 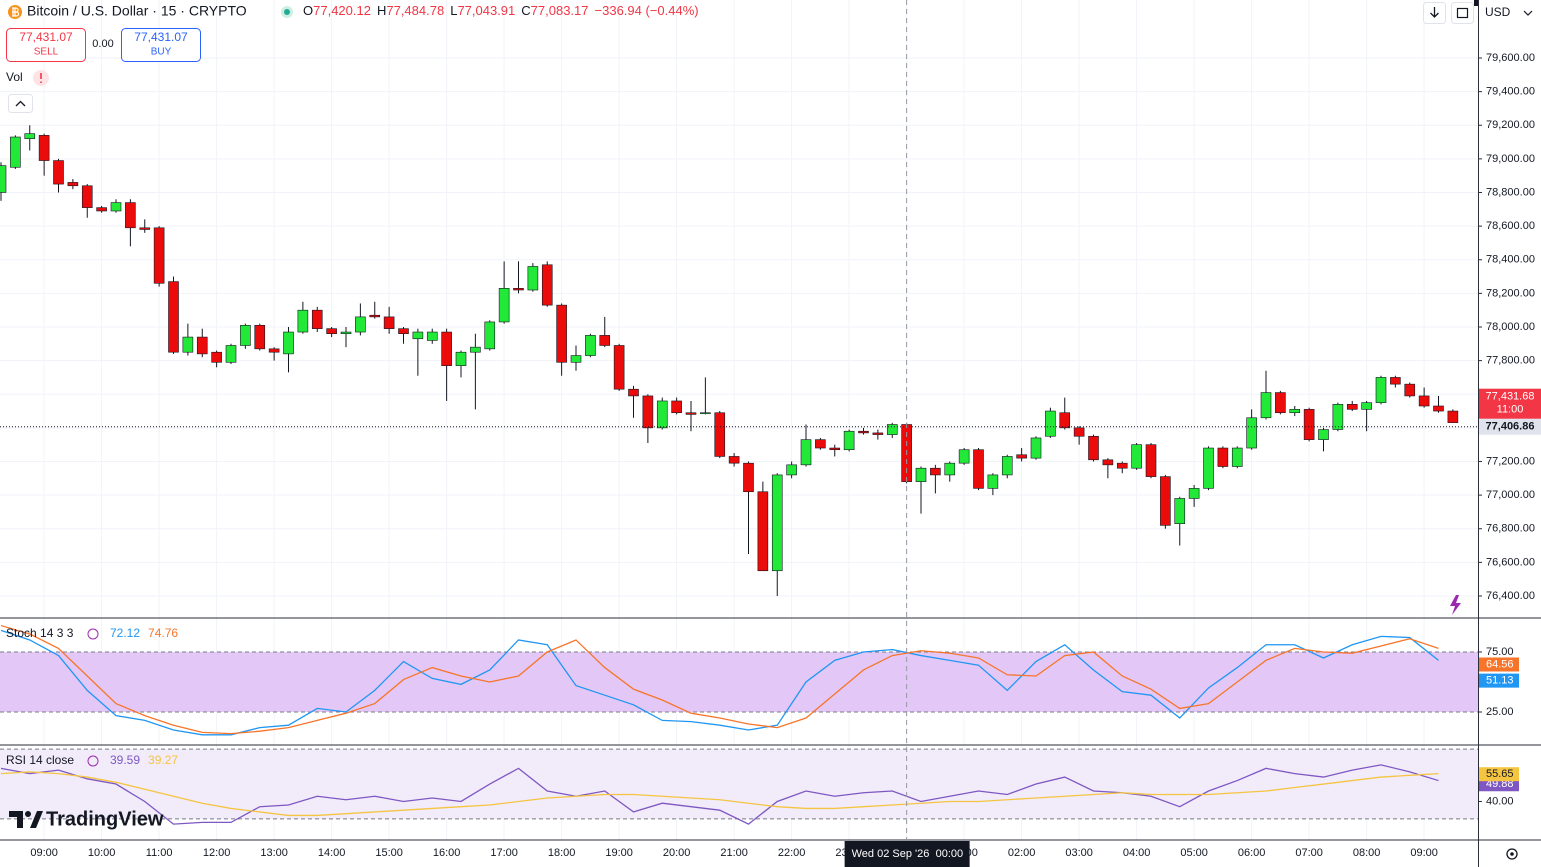 I want to click on currency: USD, so click(x=1498, y=12).